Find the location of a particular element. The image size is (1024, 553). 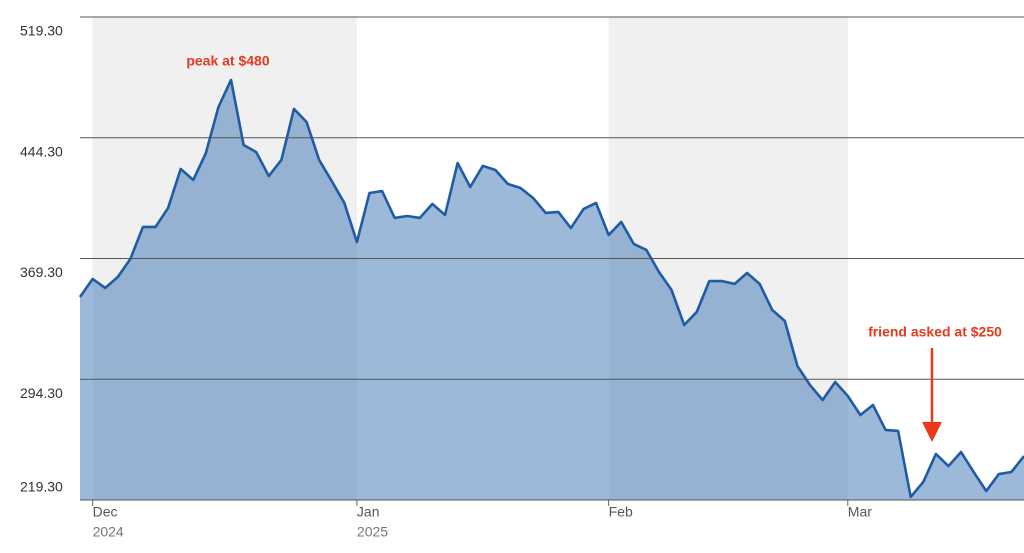

x-tick-label: Feb is located at coordinates (621, 512).